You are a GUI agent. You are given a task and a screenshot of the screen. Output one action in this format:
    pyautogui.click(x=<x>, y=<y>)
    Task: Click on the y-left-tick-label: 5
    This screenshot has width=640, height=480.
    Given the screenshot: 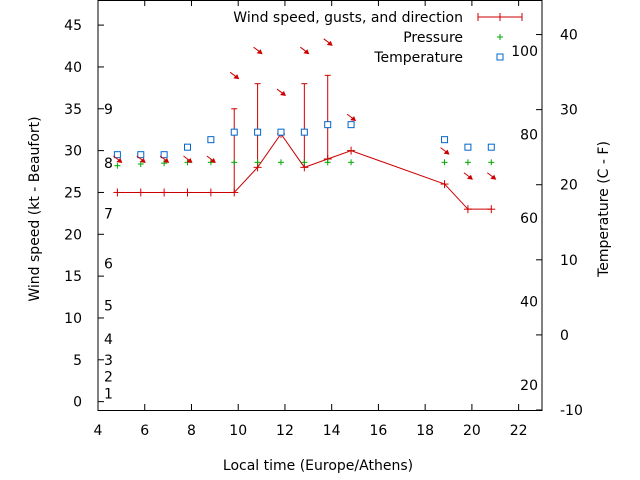 What is the action you would take?
    pyautogui.click(x=77, y=361)
    